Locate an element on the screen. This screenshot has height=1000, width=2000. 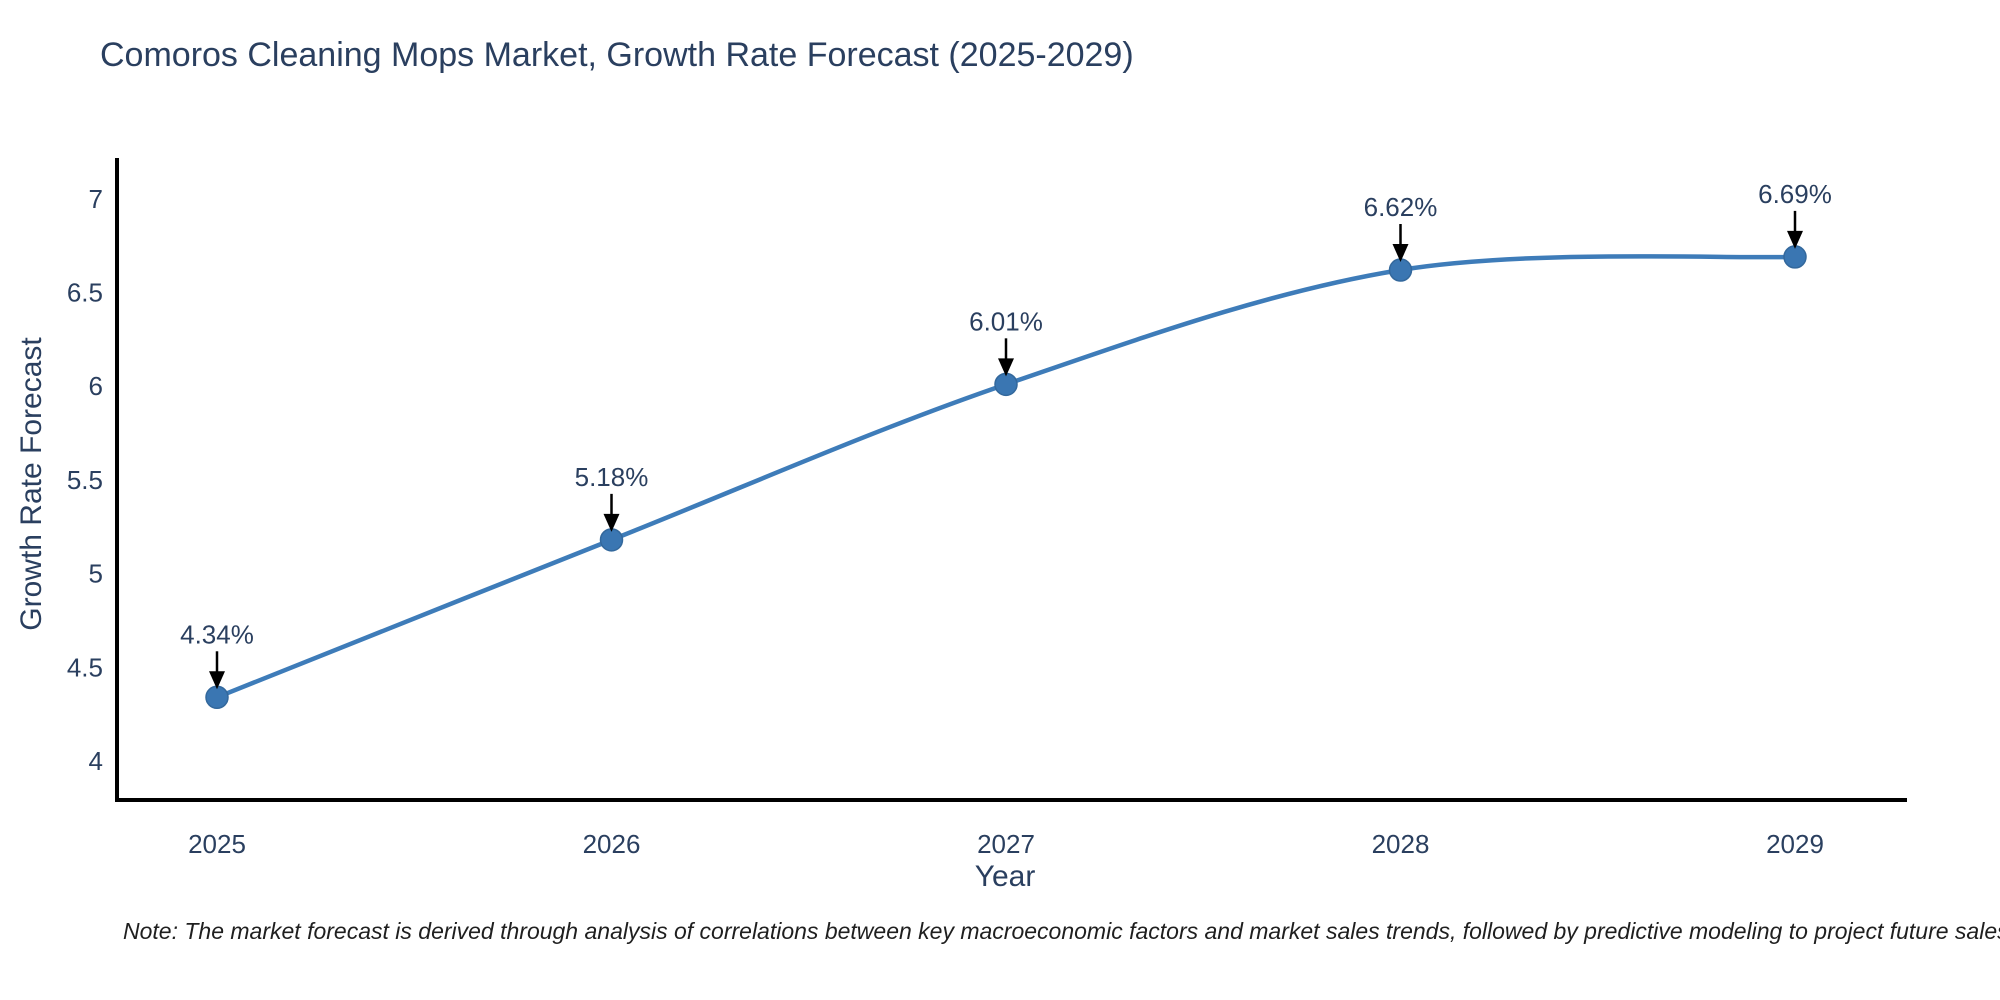
y-tick-label: 7 is located at coordinates (96, 199).